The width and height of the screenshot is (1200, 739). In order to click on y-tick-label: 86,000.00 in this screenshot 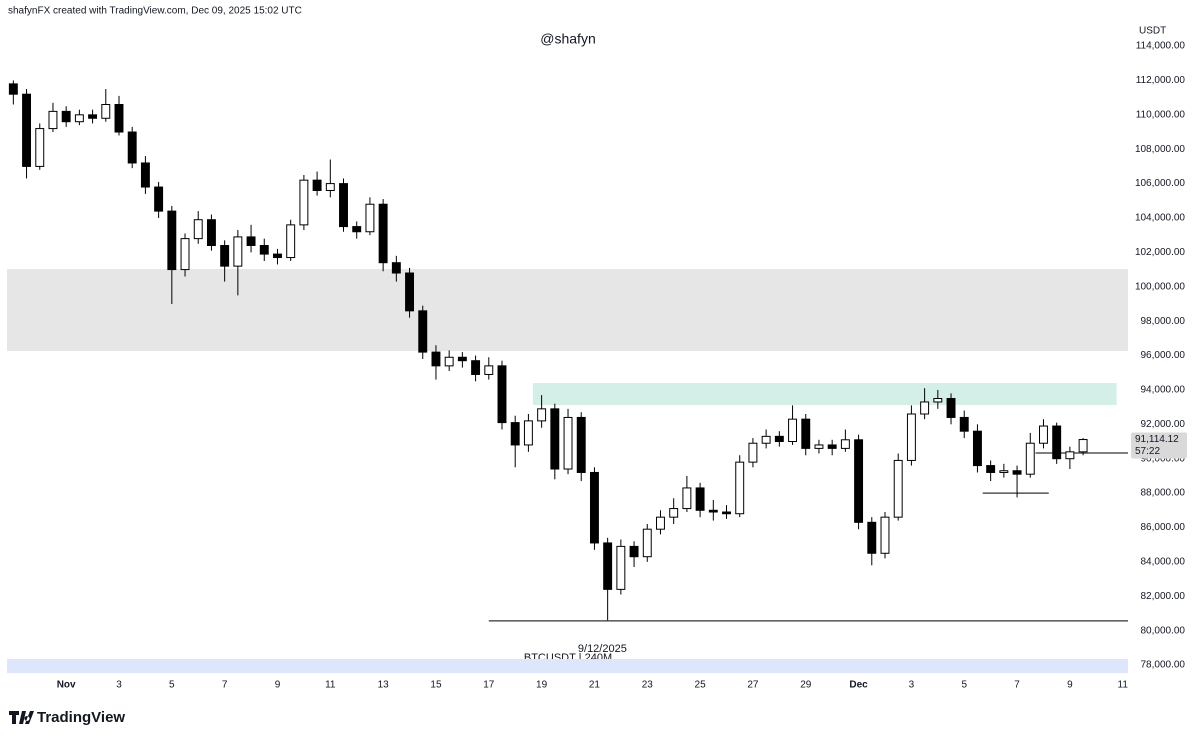, I will do `click(1163, 527)`.